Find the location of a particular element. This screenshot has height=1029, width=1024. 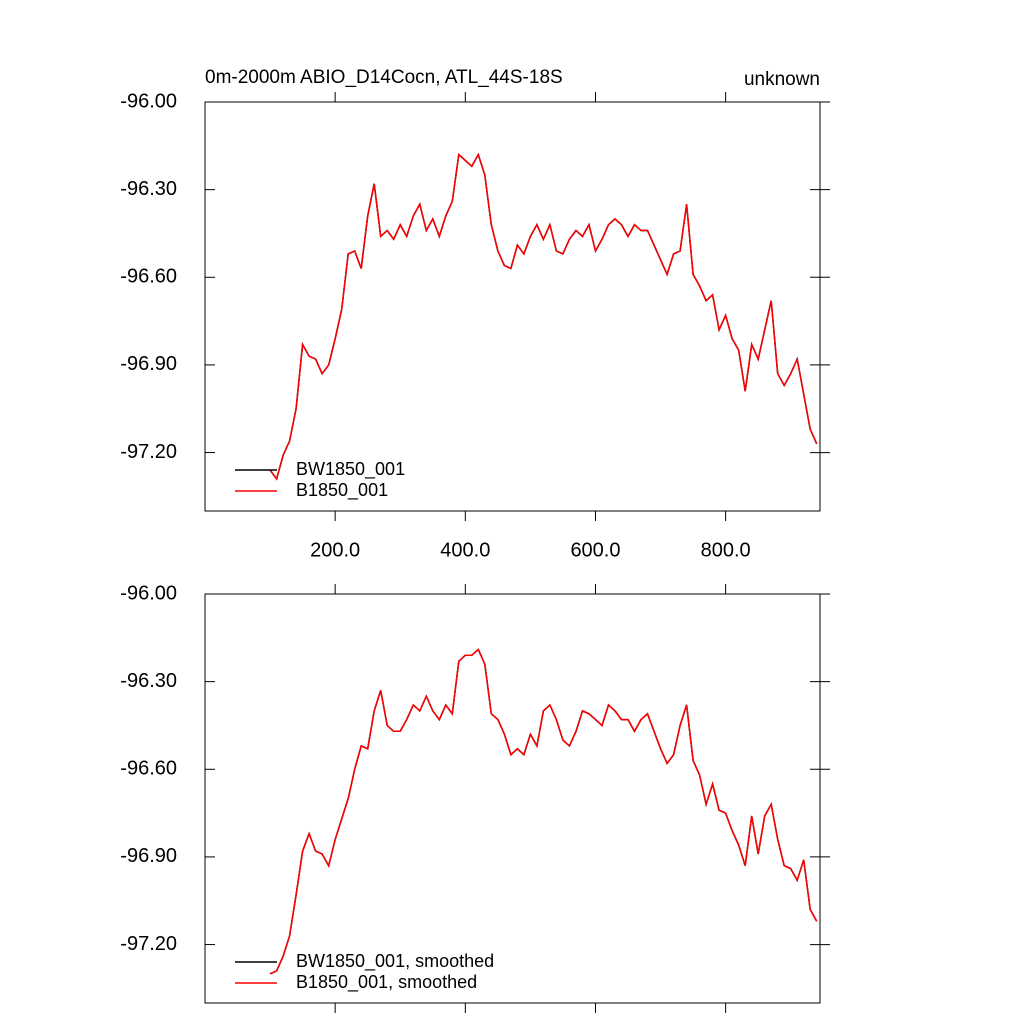

x-tick-label: 600.0 is located at coordinates (595, 550).